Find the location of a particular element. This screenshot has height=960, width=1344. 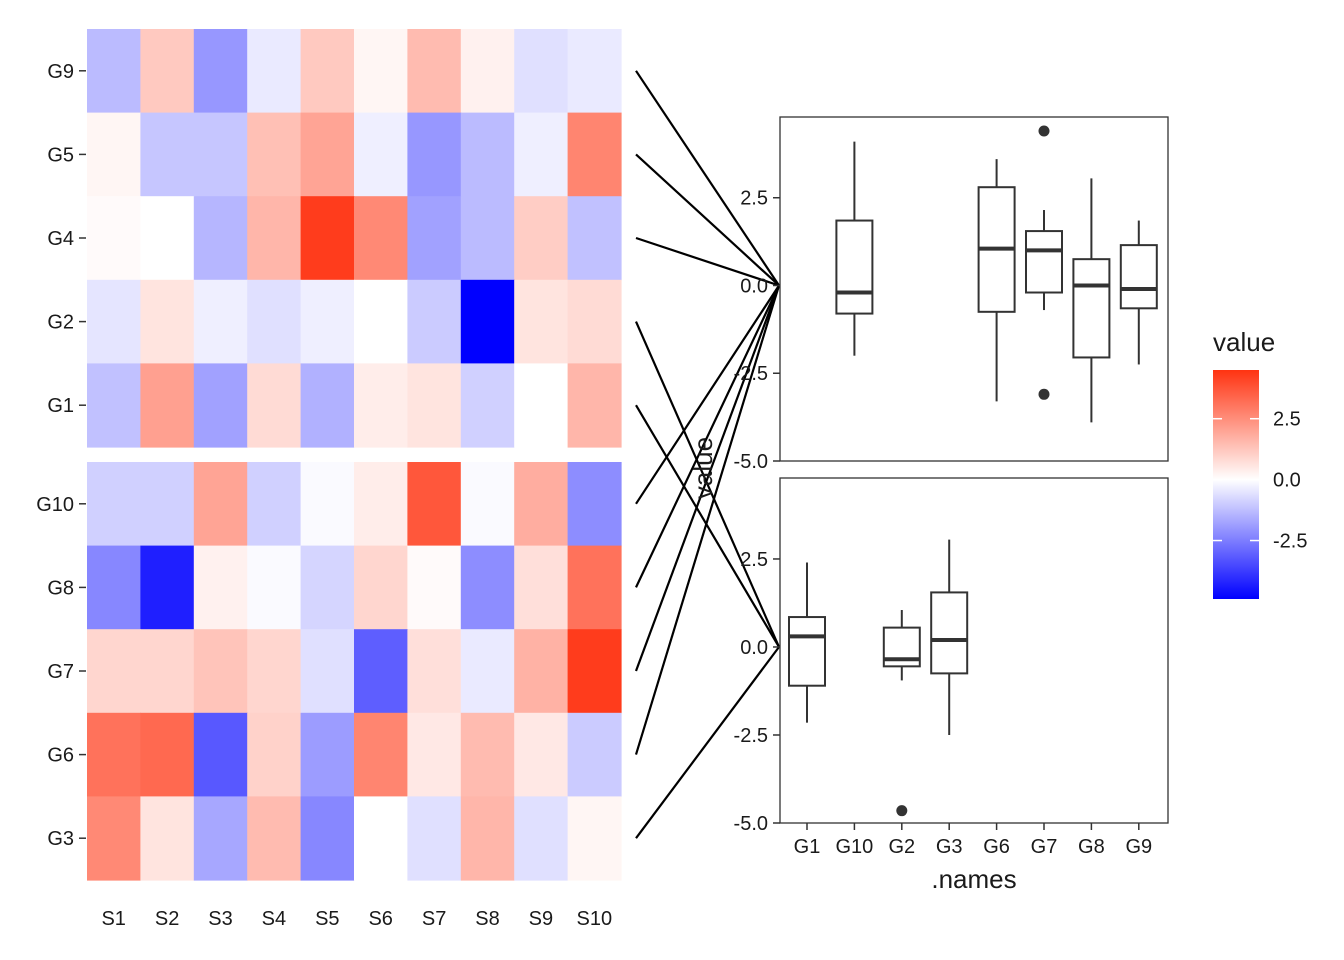

box-G6 is located at coordinates (996, 280).